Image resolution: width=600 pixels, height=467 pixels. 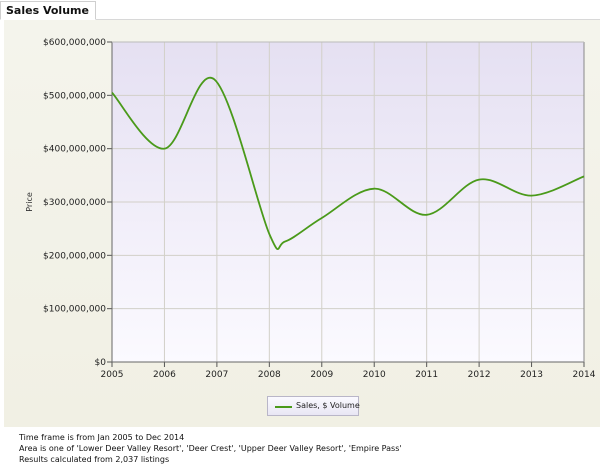 I want to click on y-tick-label: $0, so click(x=101, y=363).